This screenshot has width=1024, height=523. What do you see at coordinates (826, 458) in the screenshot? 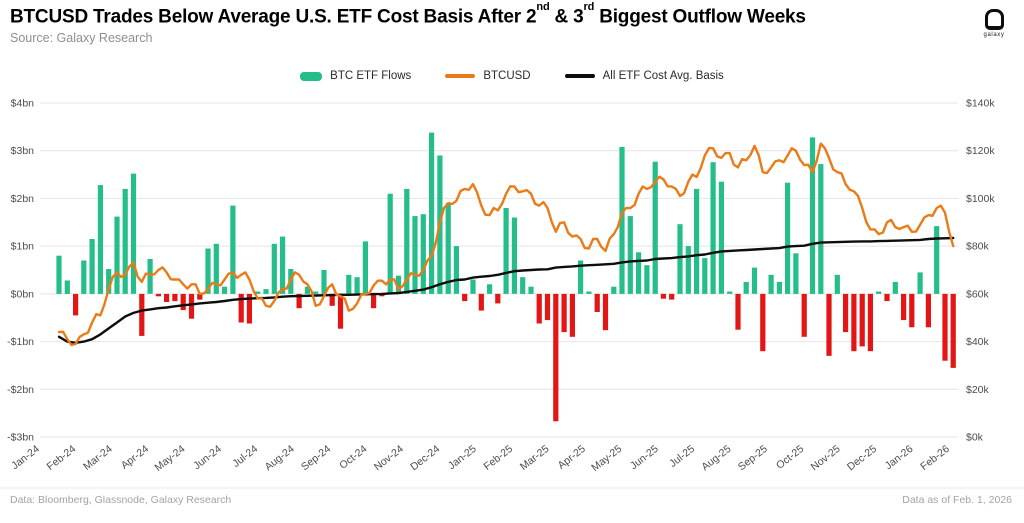
I see `x-tick: Nov-25` at bounding box center [826, 458].